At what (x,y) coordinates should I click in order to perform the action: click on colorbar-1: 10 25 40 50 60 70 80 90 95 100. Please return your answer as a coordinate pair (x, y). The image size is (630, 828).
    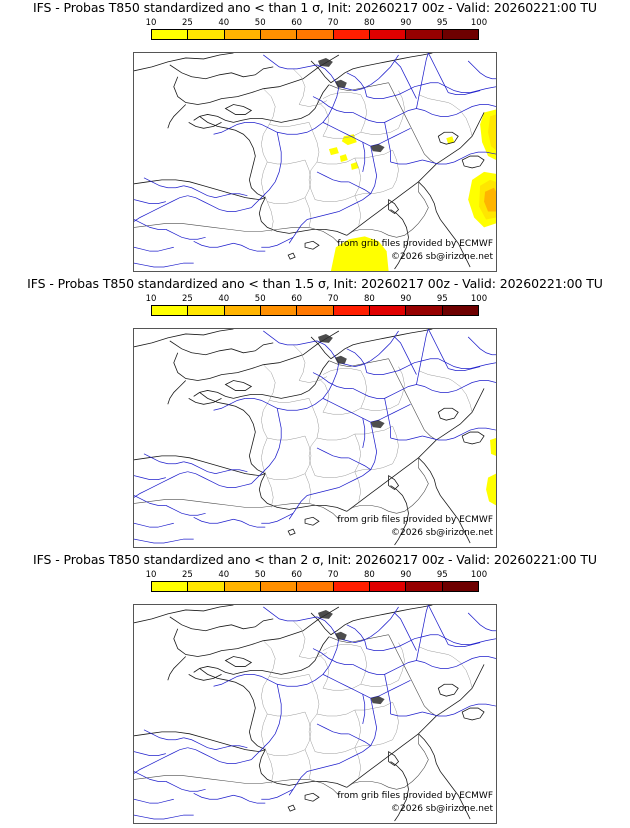
    Looking at the image, I should click on (317, 30).